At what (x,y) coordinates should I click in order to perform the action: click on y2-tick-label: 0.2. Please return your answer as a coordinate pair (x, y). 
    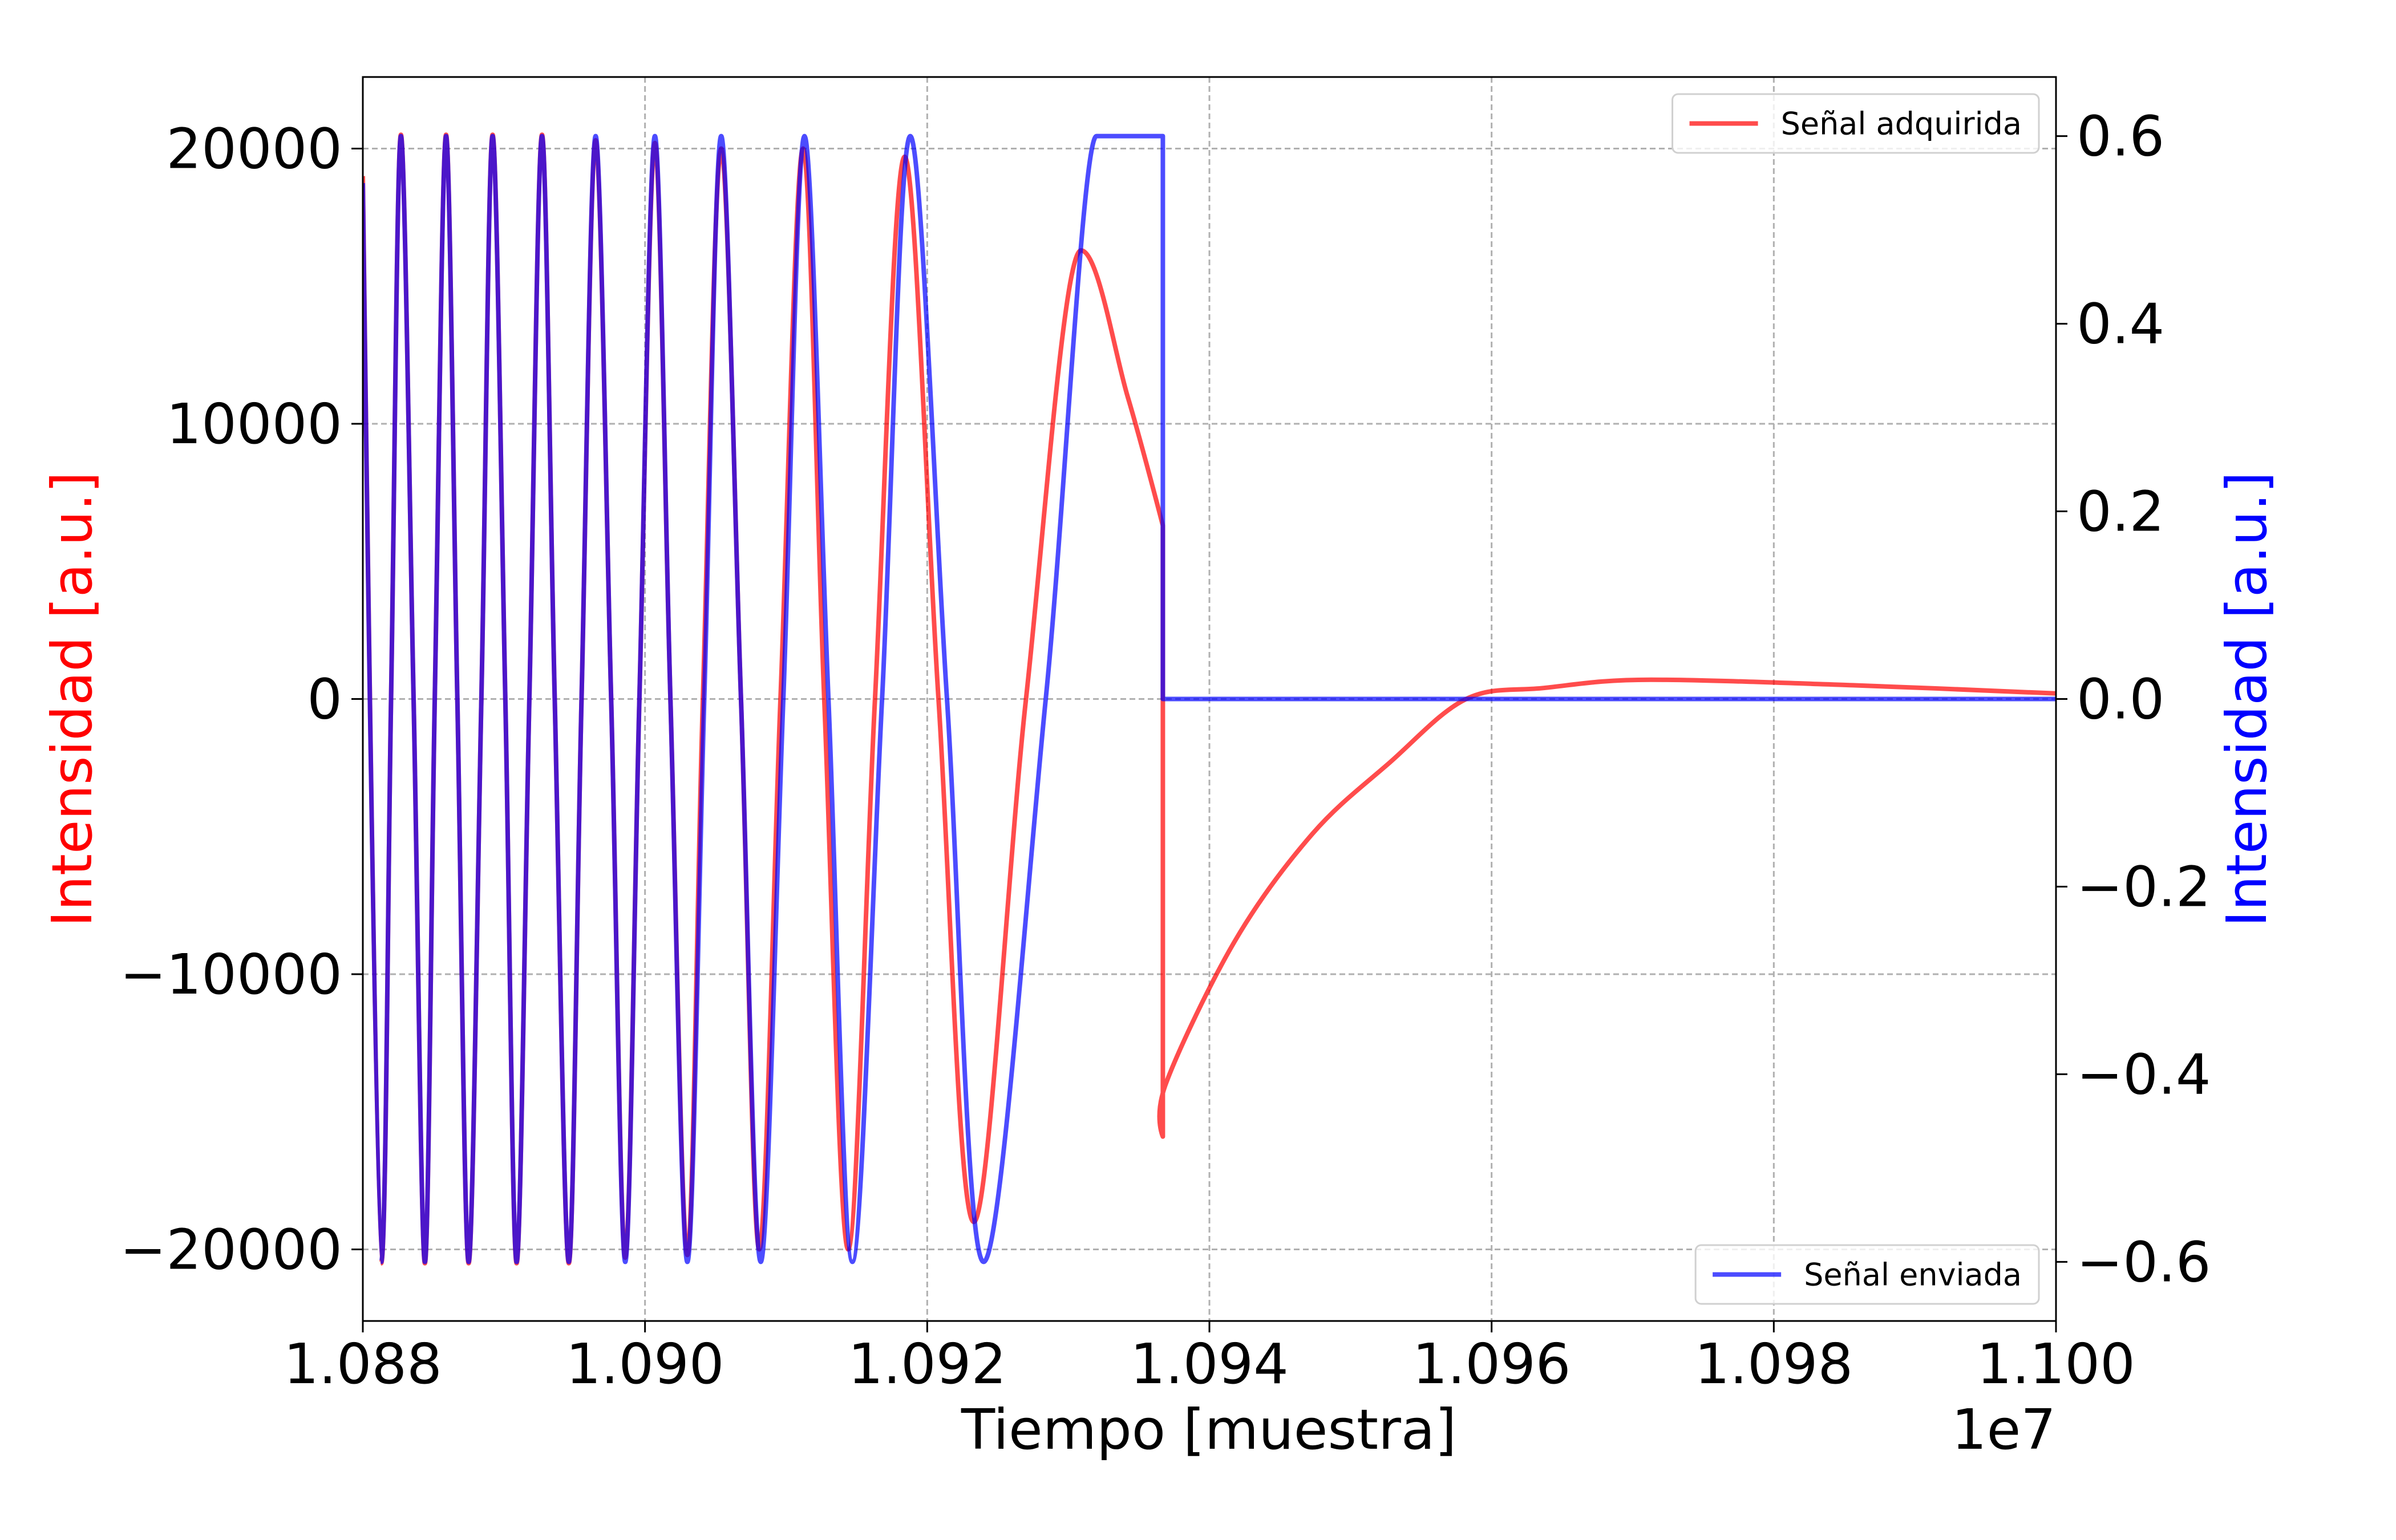
    Looking at the image, I should click on (2120, 512).